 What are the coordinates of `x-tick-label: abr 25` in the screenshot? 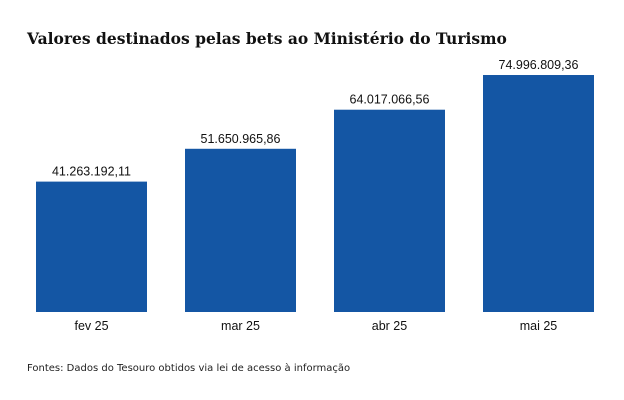 It's located at (389, 326).